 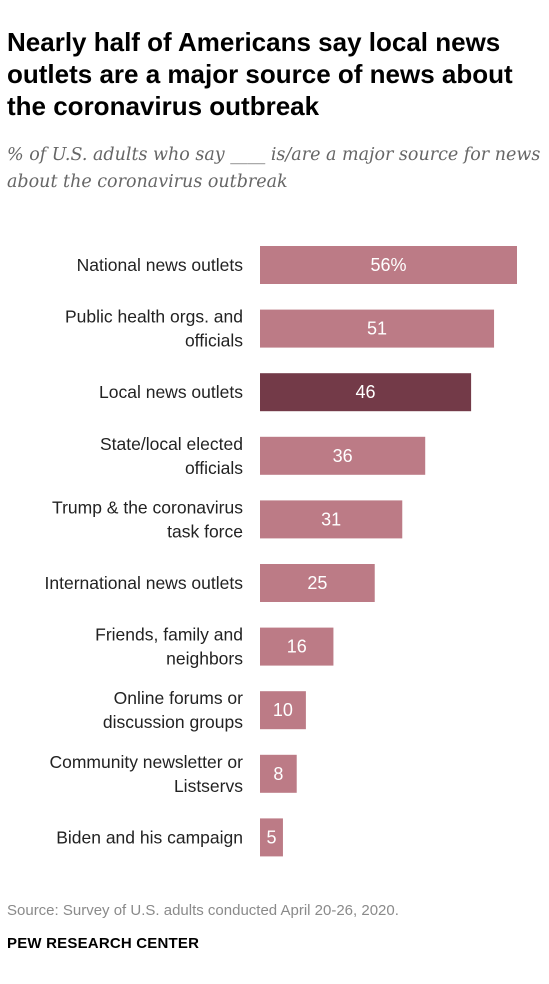 I want to click on value-label: 46, so click(x=366, y=392).